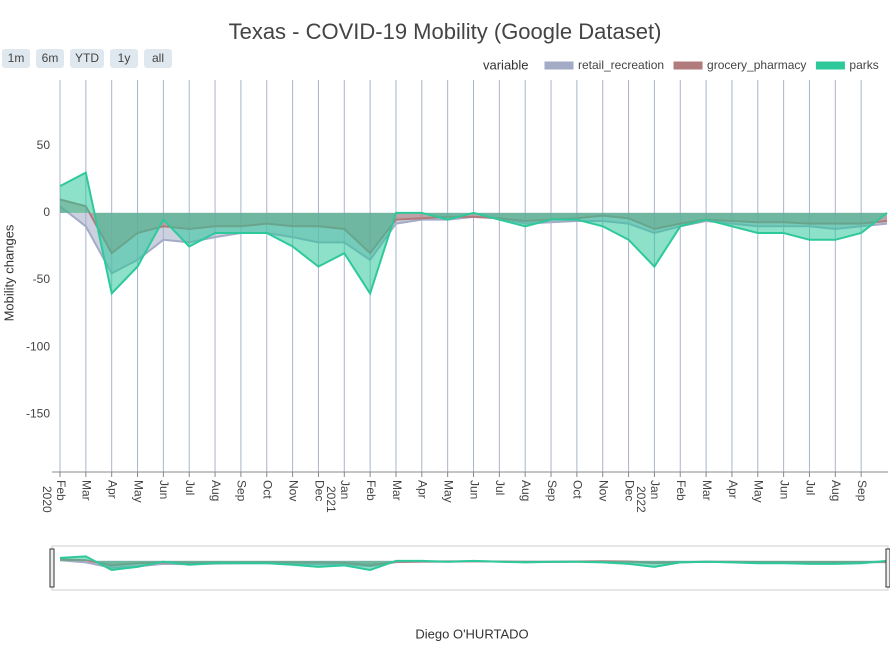 Image resolution: width=890 pixels, height=650 pixels. What do you see at coordinates (46, 212) in the screenshot?
I see `y-tick-label: 0` at bounding box center [46, 212].